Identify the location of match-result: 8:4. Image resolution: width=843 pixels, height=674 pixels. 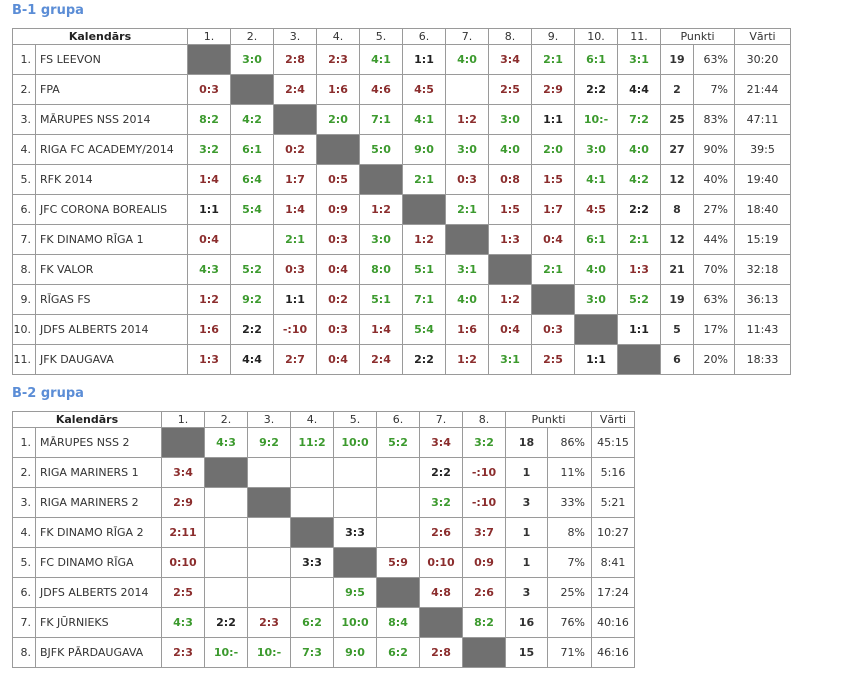
(398, 622).